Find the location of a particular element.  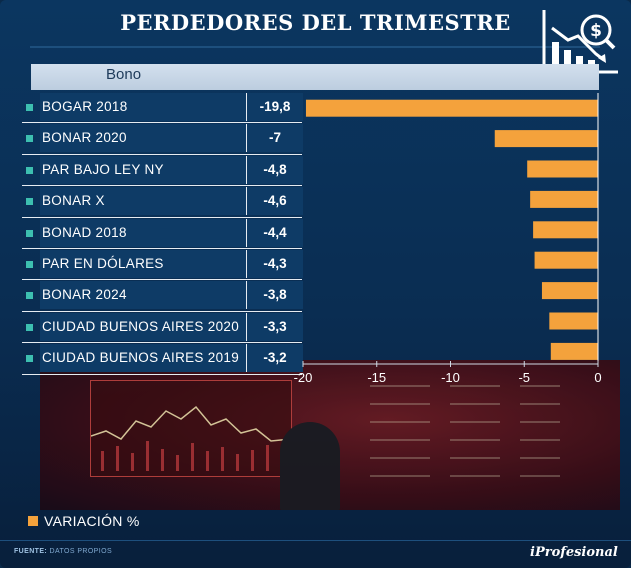

ticker-board-image is located at coordinates (465, 431).